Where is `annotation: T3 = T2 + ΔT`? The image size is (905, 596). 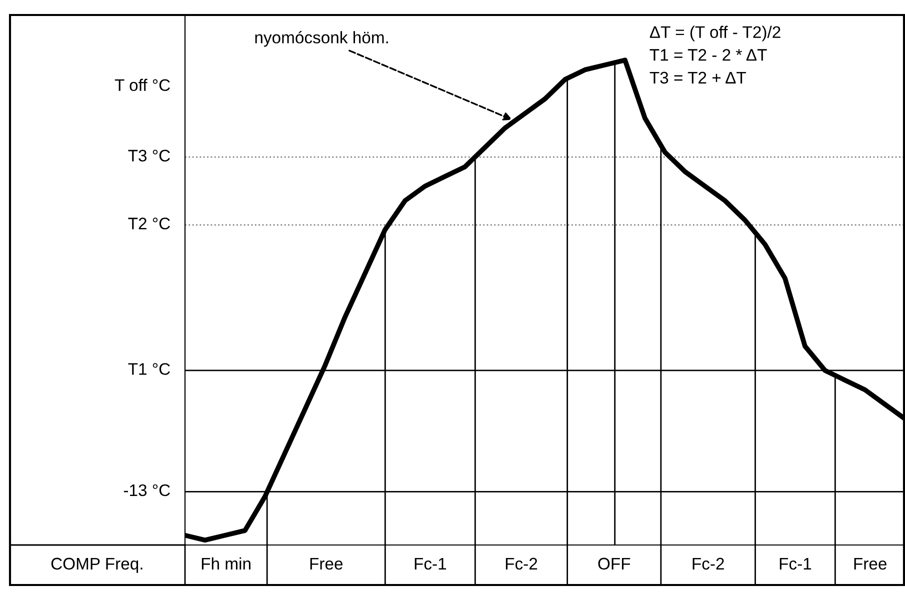
annotation: T3 = T2 + ΔT is located at coordinates (698, 78).